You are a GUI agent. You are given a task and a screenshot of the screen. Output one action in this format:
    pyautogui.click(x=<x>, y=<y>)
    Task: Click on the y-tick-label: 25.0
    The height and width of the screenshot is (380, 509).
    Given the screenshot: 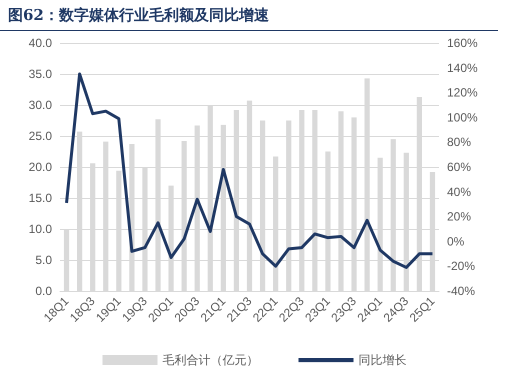 What is the action you would take?
    pyautogui.click(x=40, y=136)
    